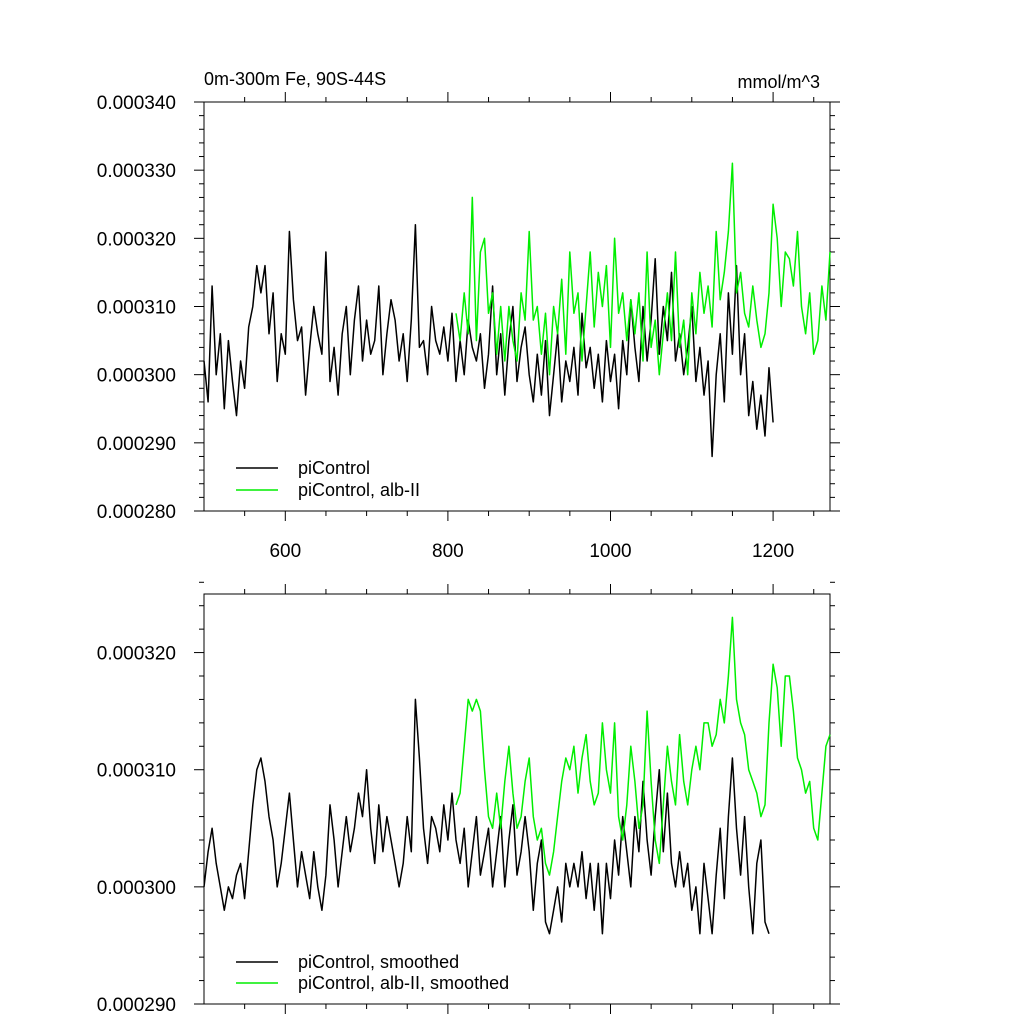 This screenshot has height=1024, width=1024. Describe the element at coordinates (773, 551) in the screenshot. I see `x-tick-label: 1200` at that location.